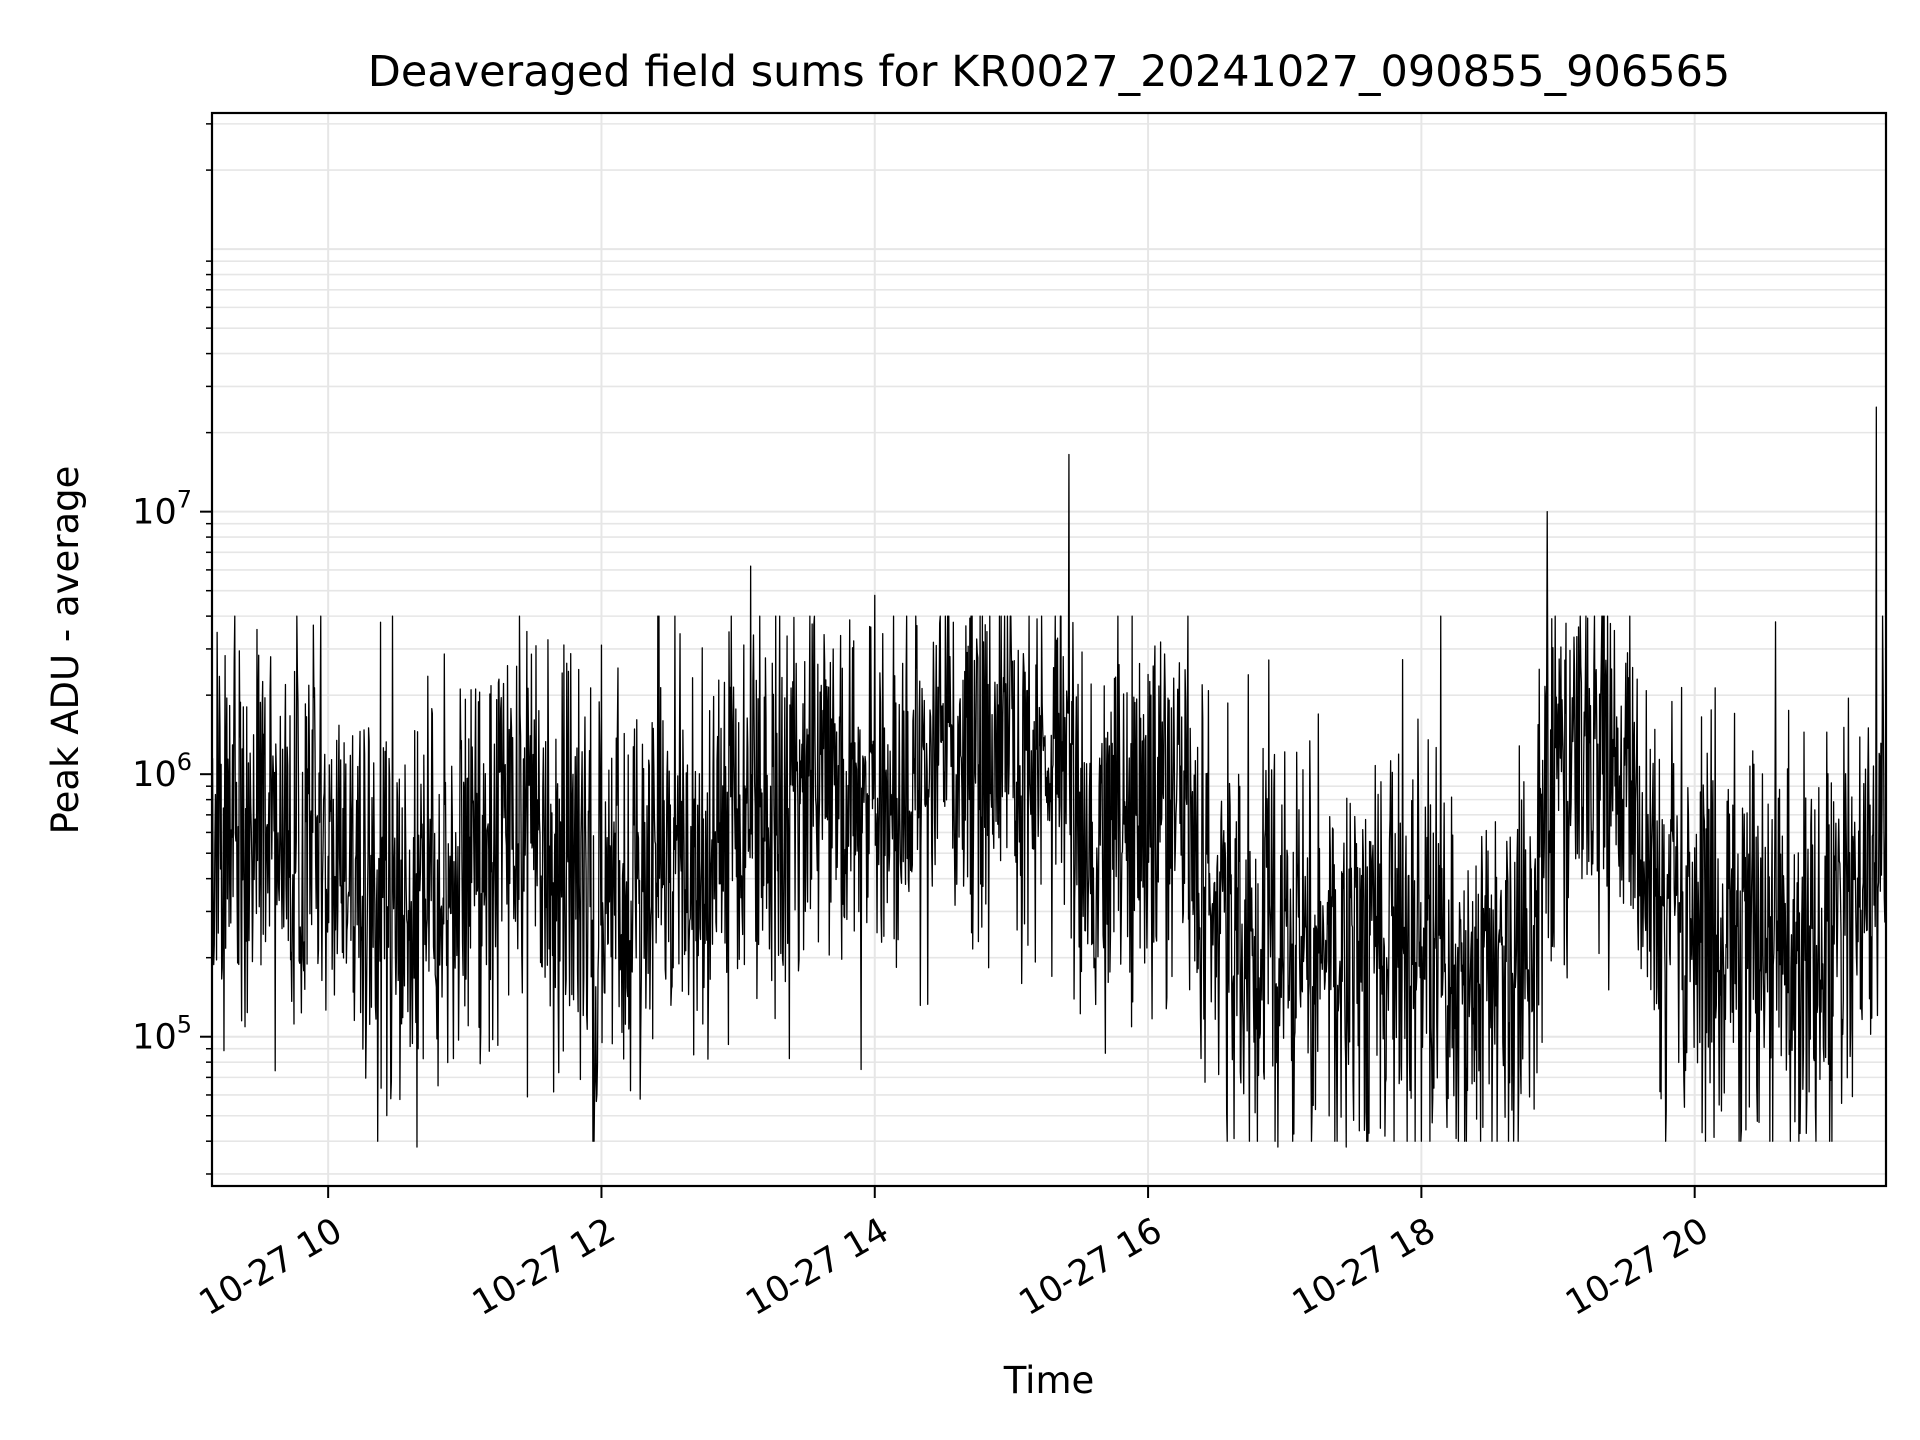 Image resolution: width=1920 pixels, height=1440 pixels. I want to click on x-tick-label: 10-27 16, so click(1091, 1267).